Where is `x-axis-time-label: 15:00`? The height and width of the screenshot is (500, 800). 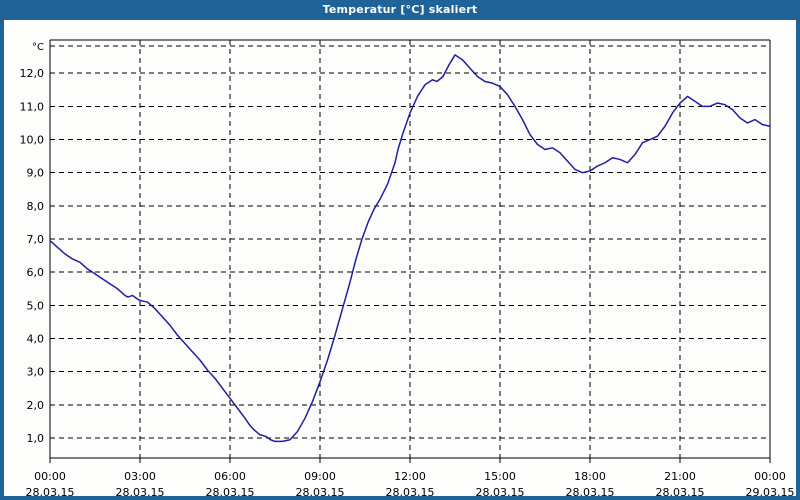
x-axis-time-label: 15:00 is located at coordinates (500, 476).